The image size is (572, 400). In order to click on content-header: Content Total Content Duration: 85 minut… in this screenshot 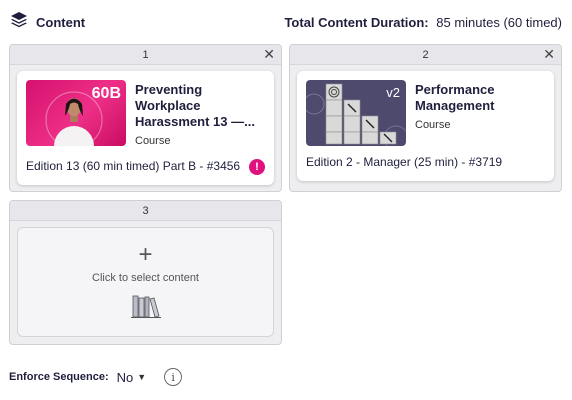, I will do `click(286, 22)`.